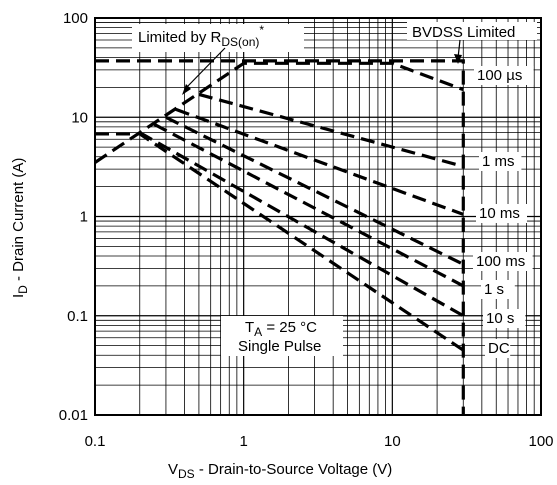 The image size is (557, 485). I want to click on series-line-1-ms, so click(331, 130).